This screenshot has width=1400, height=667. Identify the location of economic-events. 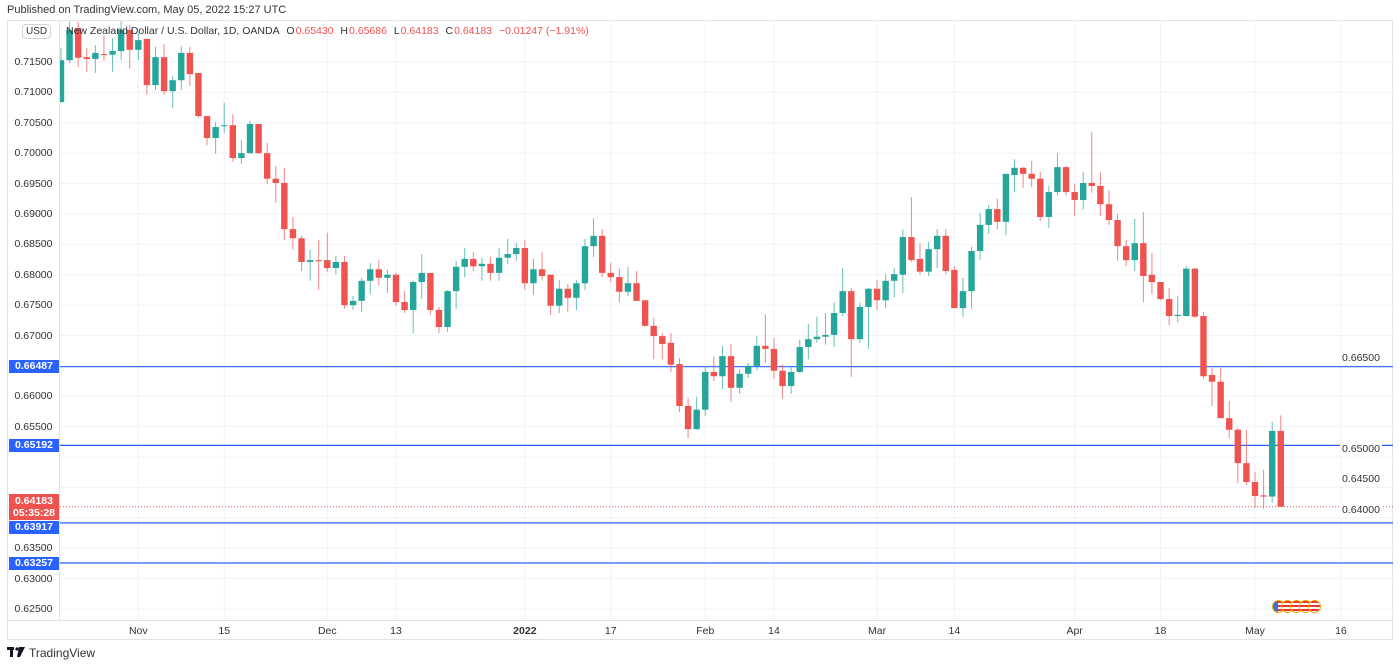
(1302, 608).